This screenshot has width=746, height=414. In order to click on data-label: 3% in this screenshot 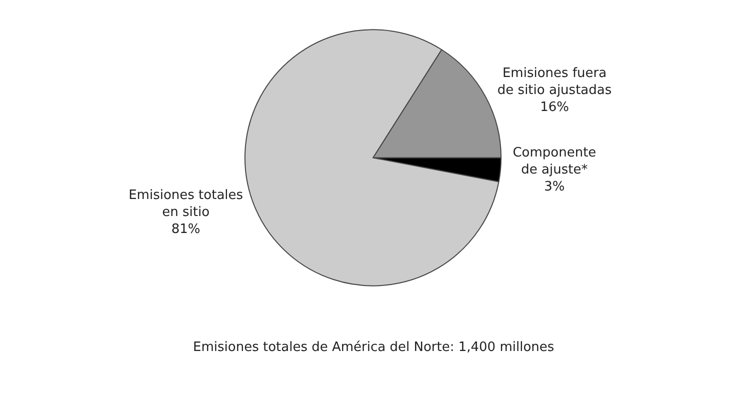, I will do `click(554, 186)`.